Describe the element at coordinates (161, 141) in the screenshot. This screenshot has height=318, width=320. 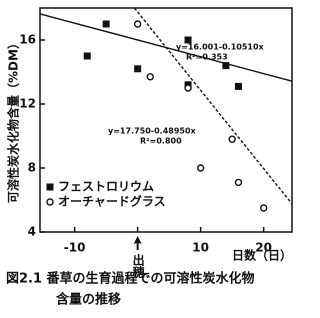
I see `r-squared: R²=0.800` at that location.